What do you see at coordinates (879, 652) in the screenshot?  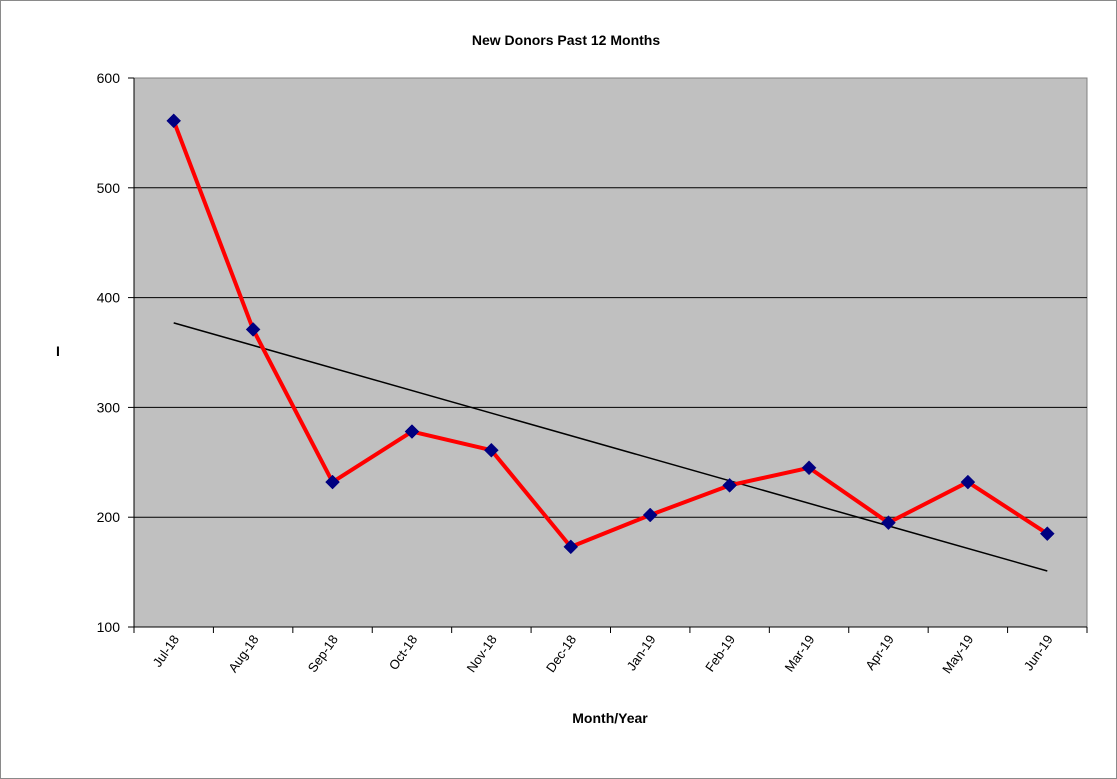 I see `x-tick-label: Apr-19` at bounding box center [879, 652].